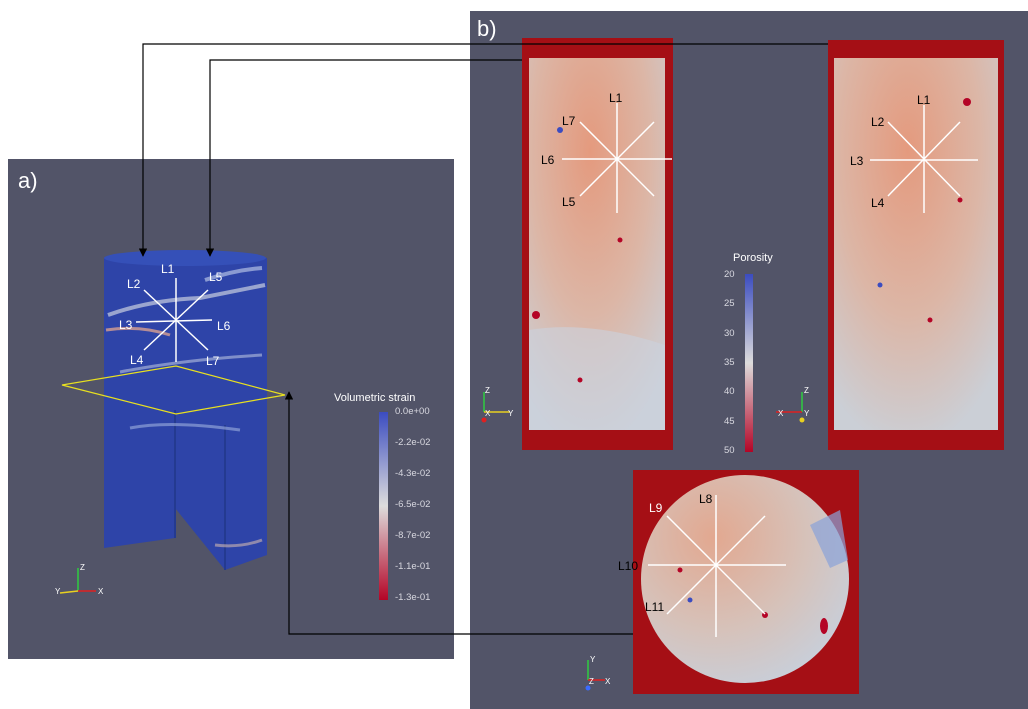 The height and width of the screenshot is (709, 1028). I want to click on axis-triad-b-right: Z X Y, so click(793, 404).